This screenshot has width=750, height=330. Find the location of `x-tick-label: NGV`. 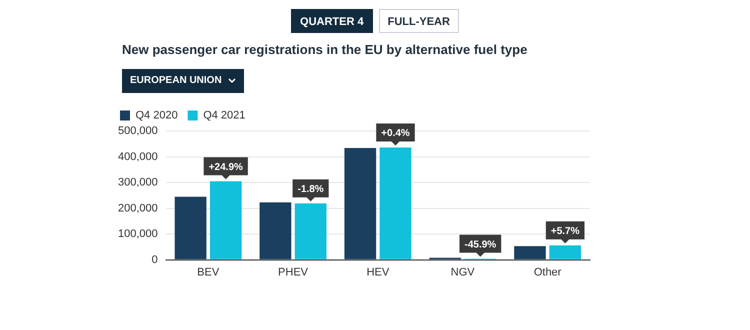

x-tick-label: NGV is located at coordinates (463, 272).